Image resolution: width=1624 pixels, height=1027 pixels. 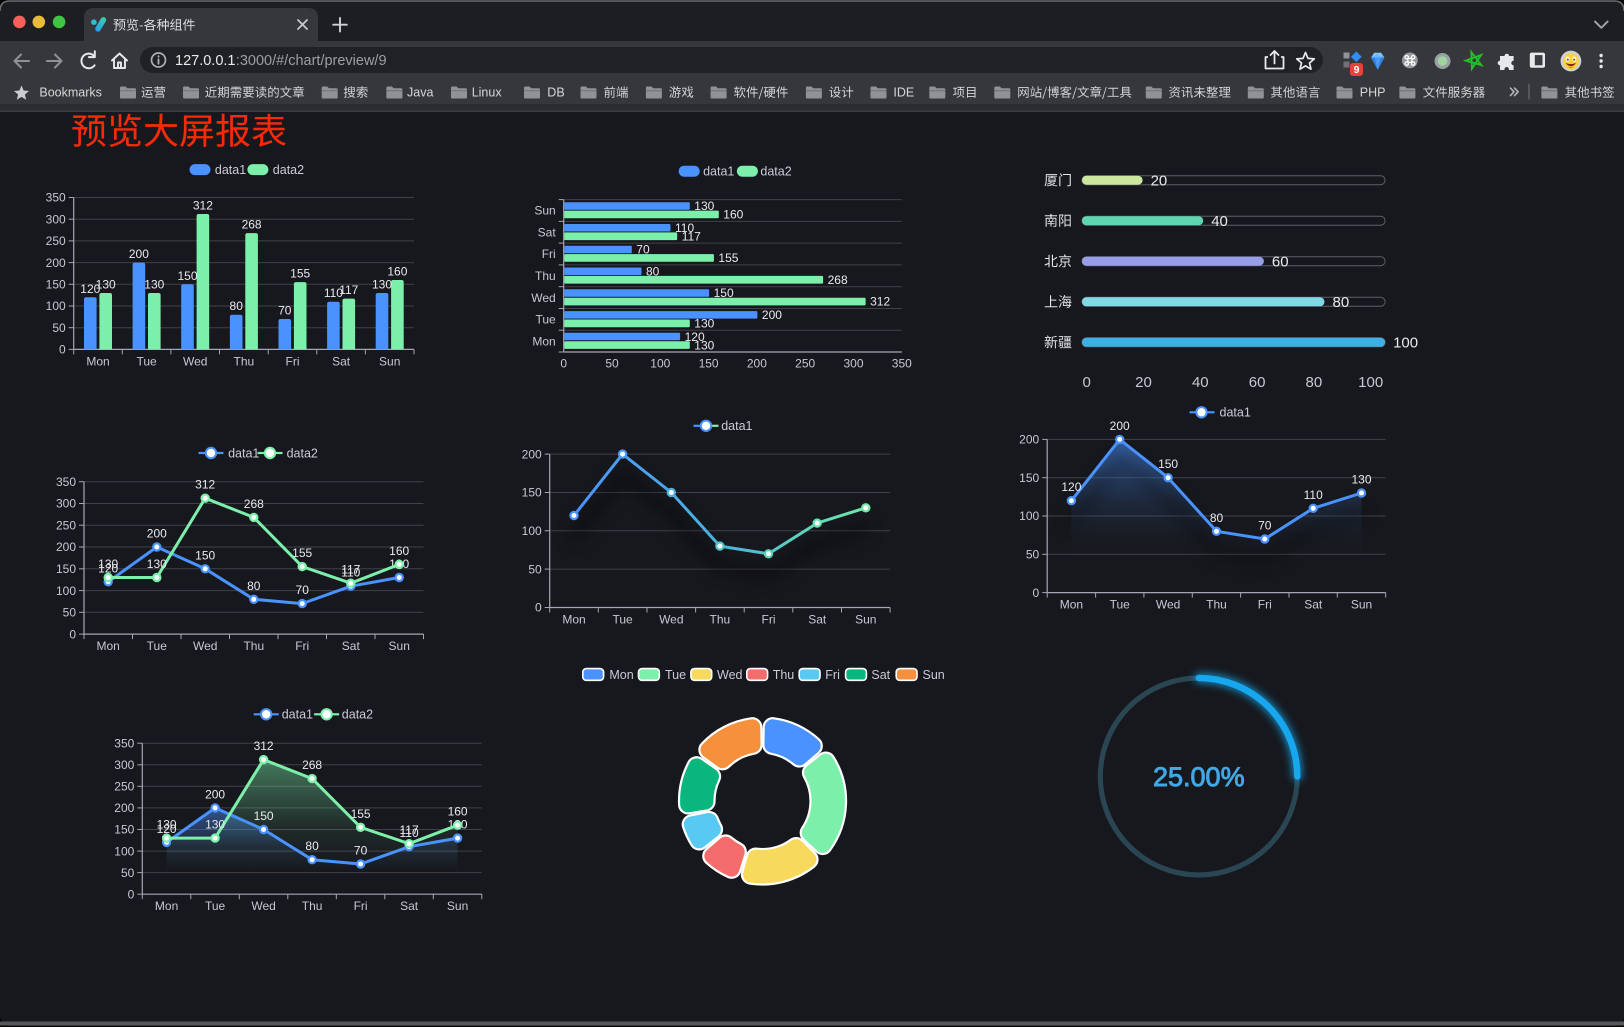 What do you see at coordinates (124, 743) in the screenshot?
I see `svg-text: 350` at bounding box center [124, 743].